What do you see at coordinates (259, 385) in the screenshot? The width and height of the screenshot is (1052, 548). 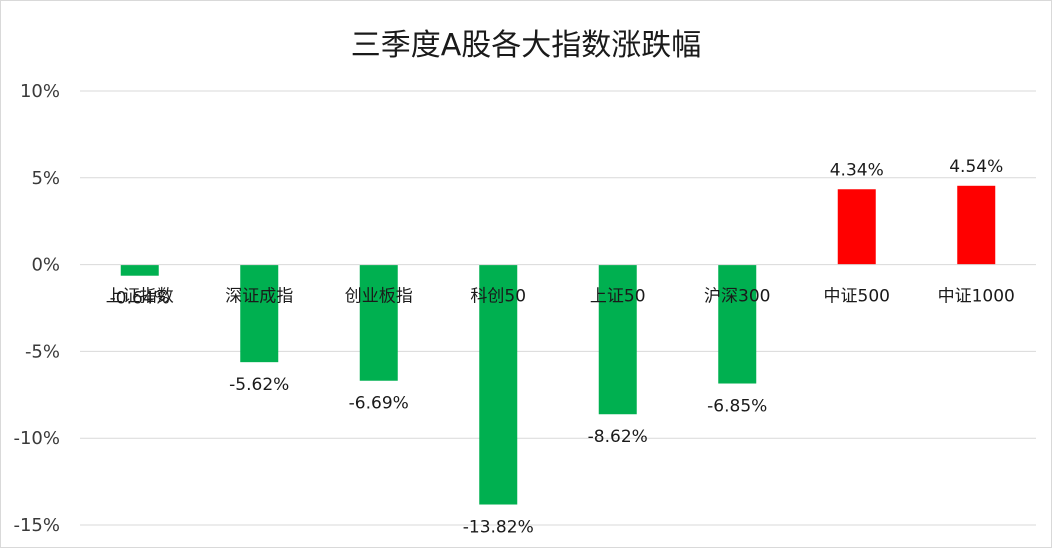 I see `data-label: -5.62%` at bounding box center [259, 385].